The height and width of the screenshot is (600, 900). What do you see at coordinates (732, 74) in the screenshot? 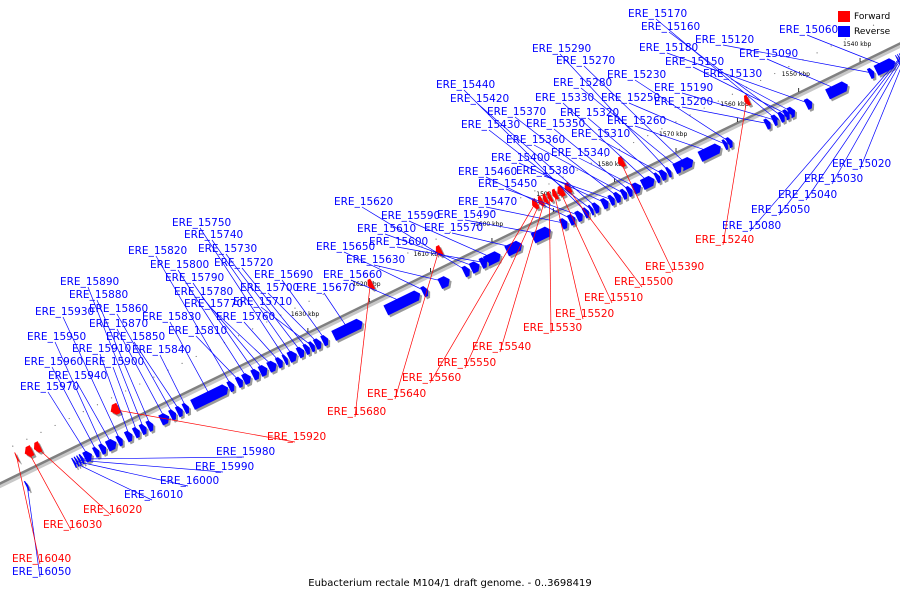
I see `gene-label: ERE_15130` at bounding box center [732, 74].